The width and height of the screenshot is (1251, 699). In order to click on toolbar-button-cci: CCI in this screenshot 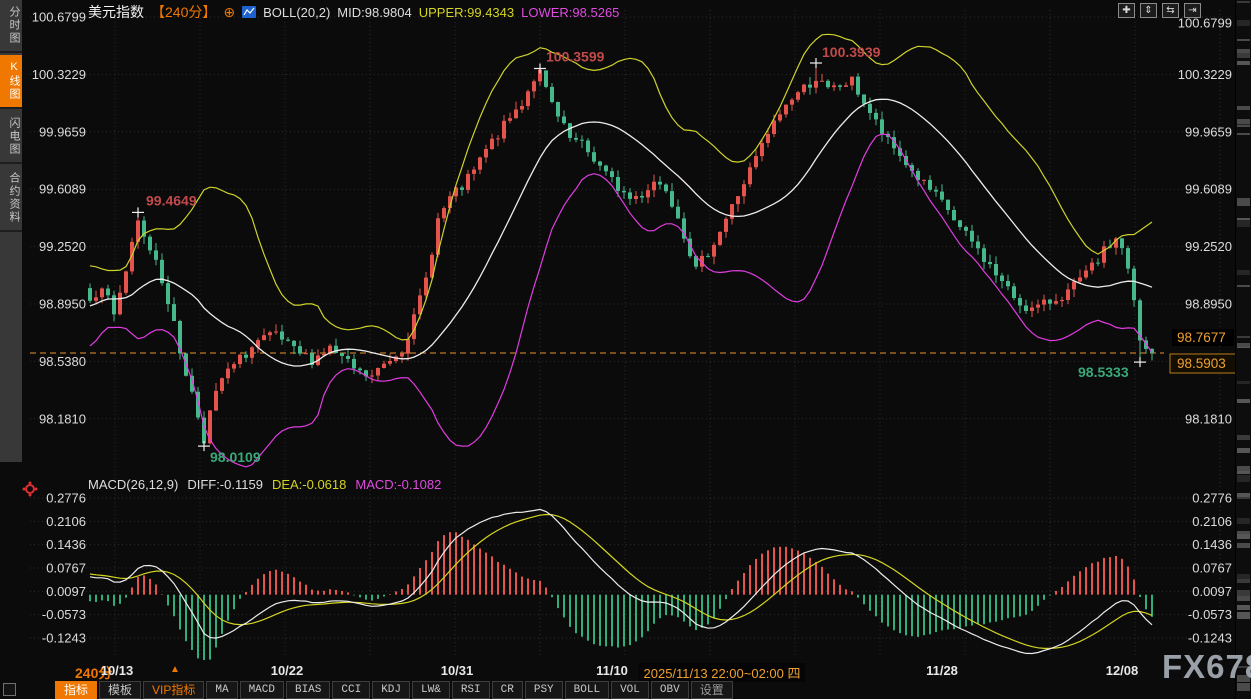, I will do `click(351, 690)`.